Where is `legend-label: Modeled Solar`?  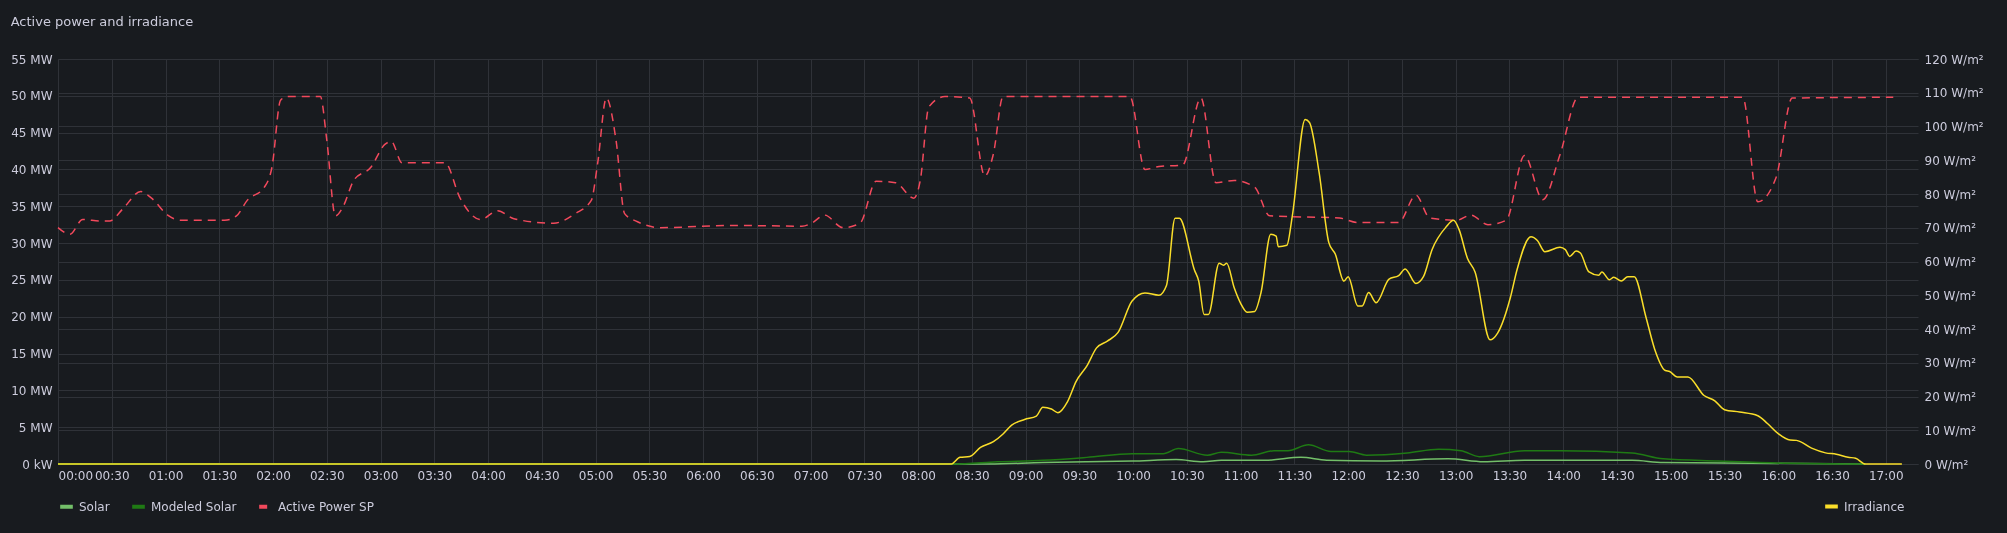 legend-label: Modeled Solar is located at coordinates (194, 506).